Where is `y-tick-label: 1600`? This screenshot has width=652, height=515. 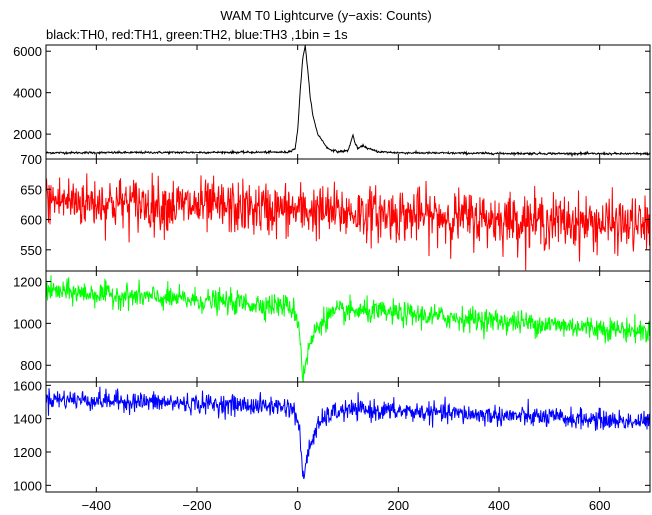
y-tick-label: 1600 is located at coordinates (27, 385).